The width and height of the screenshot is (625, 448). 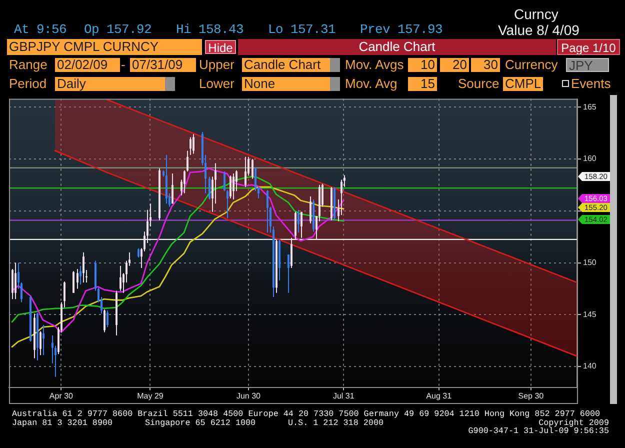 I want to click on input-field: 20, so click(x=454, y=65).